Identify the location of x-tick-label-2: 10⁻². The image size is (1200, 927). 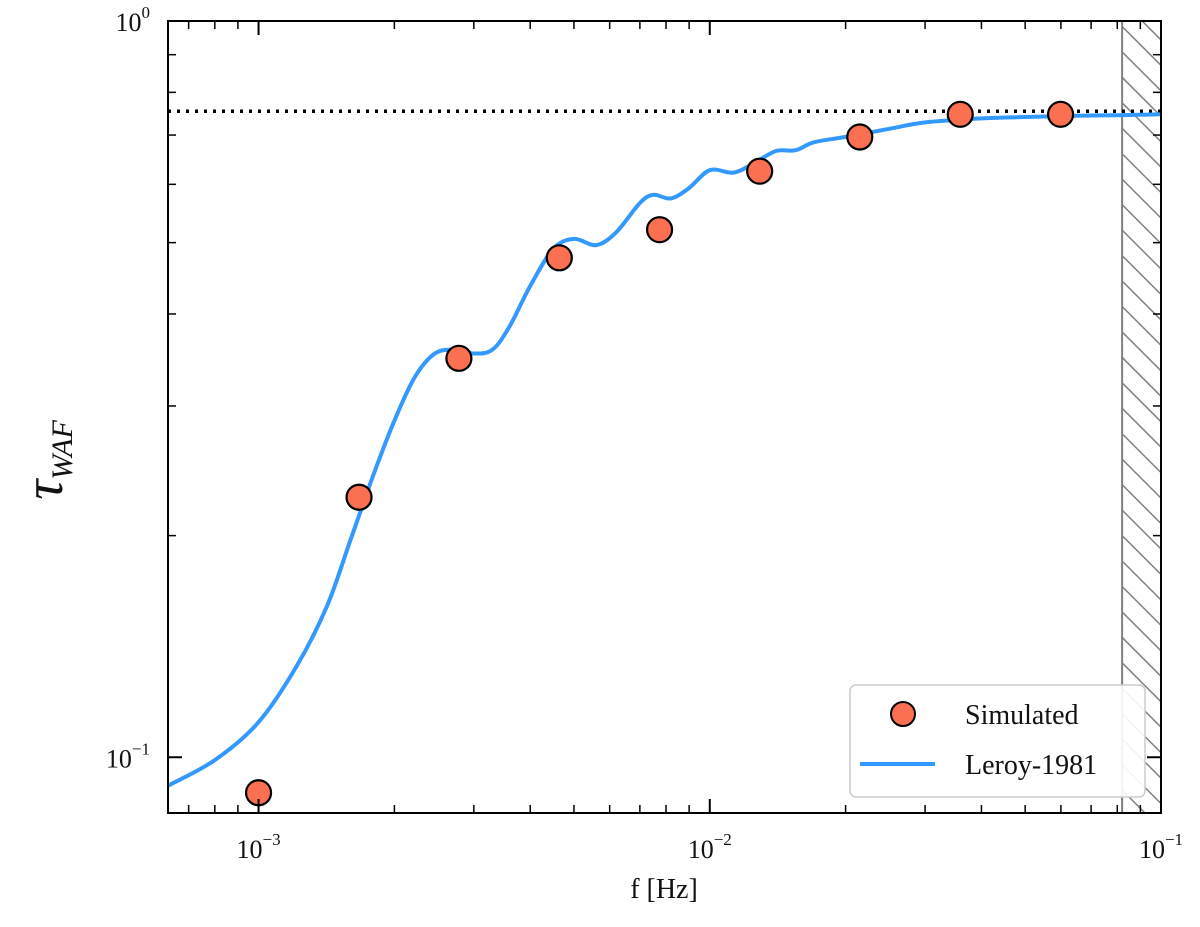
(710, 847).